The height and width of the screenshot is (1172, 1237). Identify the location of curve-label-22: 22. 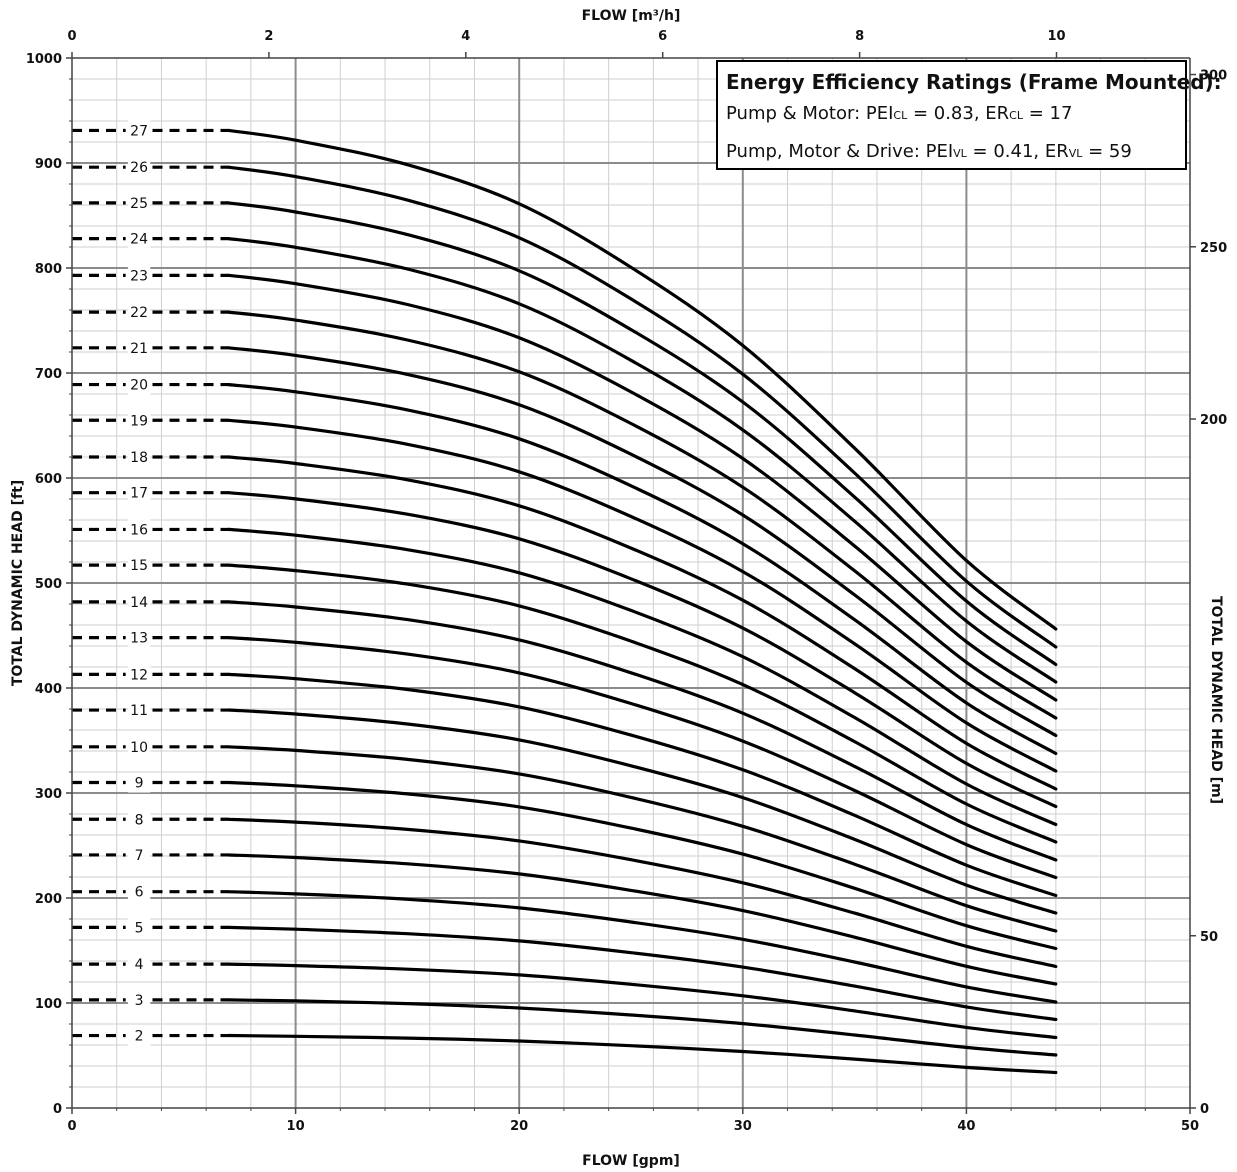
(139, 313).